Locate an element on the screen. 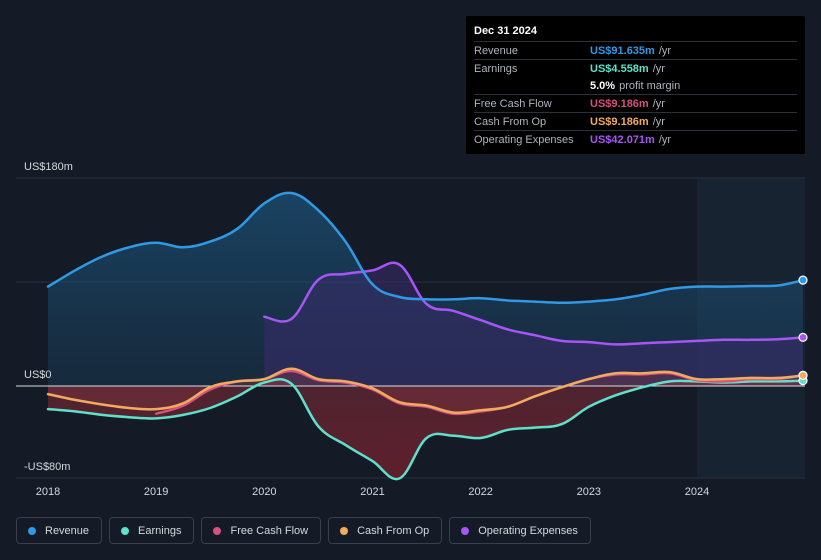 The height and width of the screenshot is (560, 821). operating-expenses-line is located at coordinates (534, 303).